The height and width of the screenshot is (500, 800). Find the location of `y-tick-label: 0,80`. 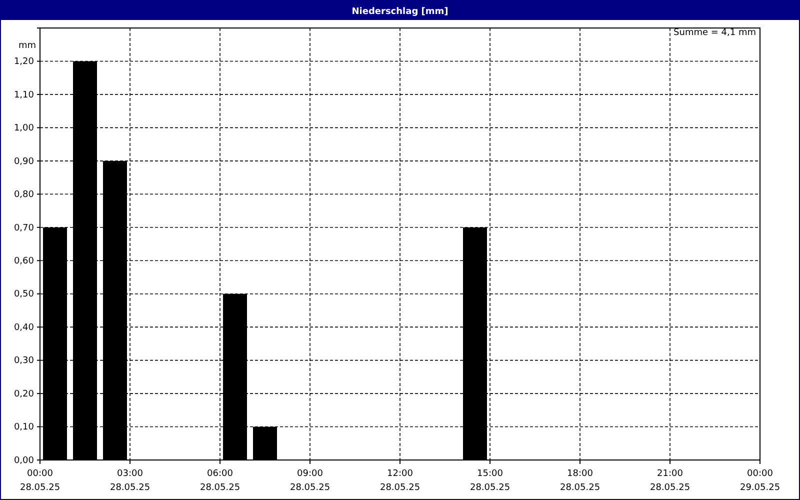

y-tick-label: 0,80 is located at coordinates (24, 195).